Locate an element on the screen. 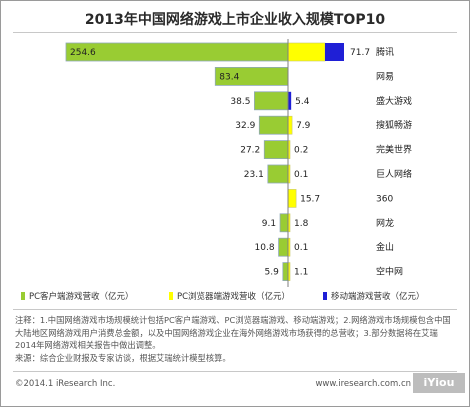  value-label-pc-client: 254.6 is located at coordinates (83, 53).